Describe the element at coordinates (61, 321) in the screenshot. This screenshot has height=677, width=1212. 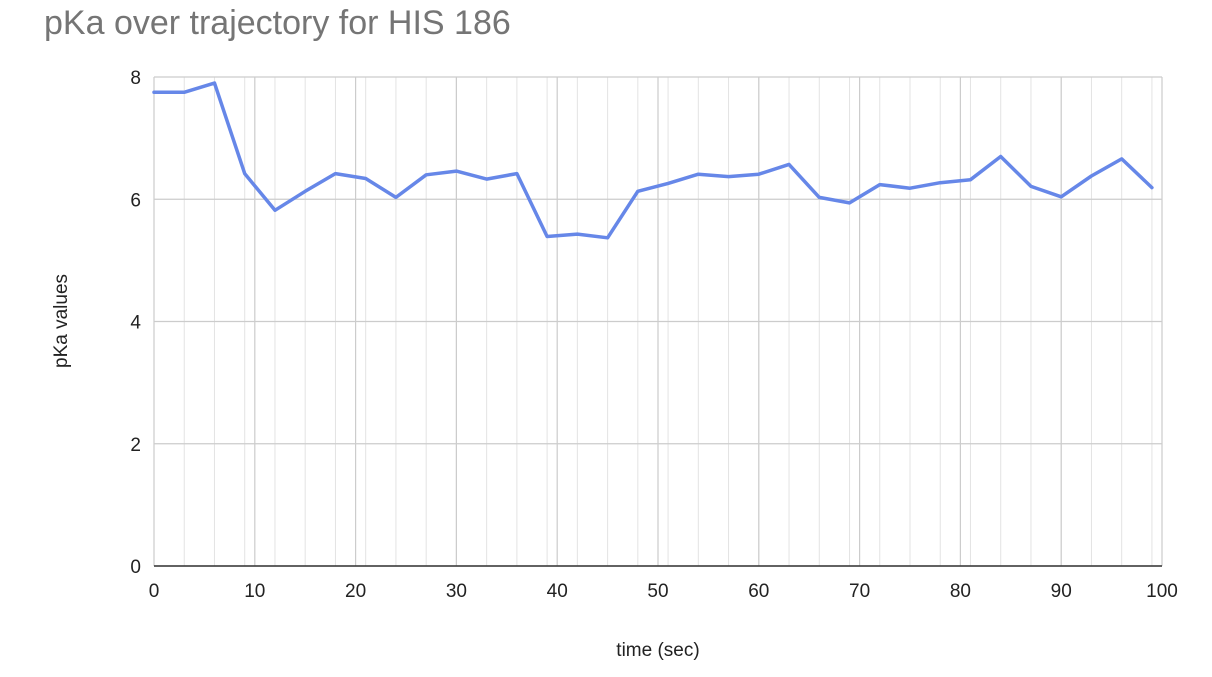
I see `y-axis-title: pKa values` at that location.